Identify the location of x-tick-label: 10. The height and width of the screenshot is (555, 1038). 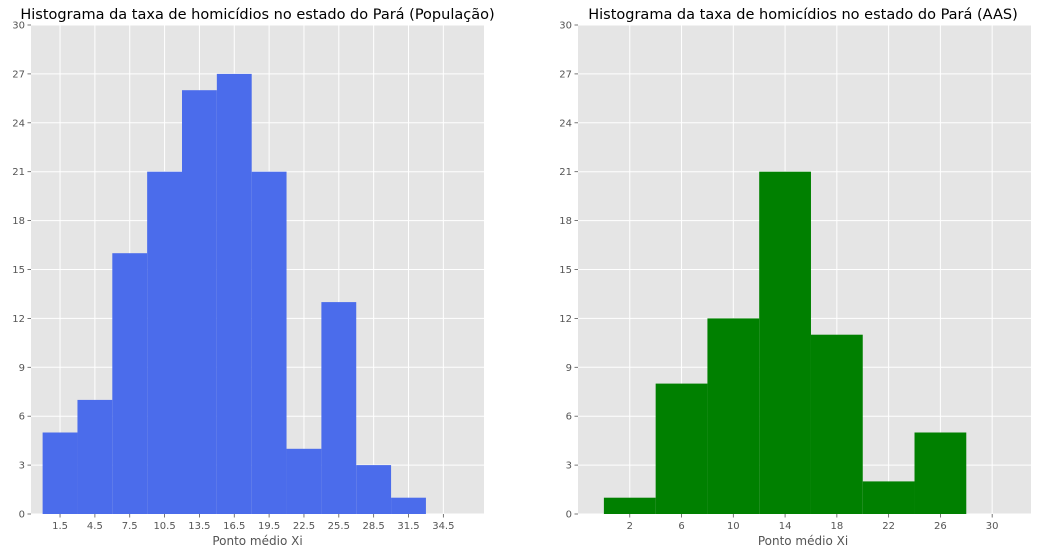
(733, 526).